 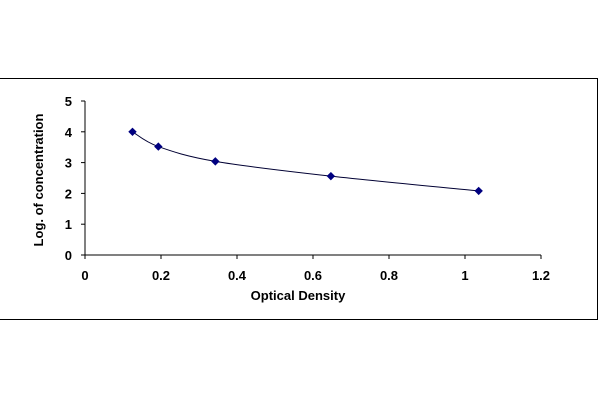 What do you see at coordinates (68, 255) in the screenshot?
I see `y-tick-label: 0` at bounding box center [68, 255].